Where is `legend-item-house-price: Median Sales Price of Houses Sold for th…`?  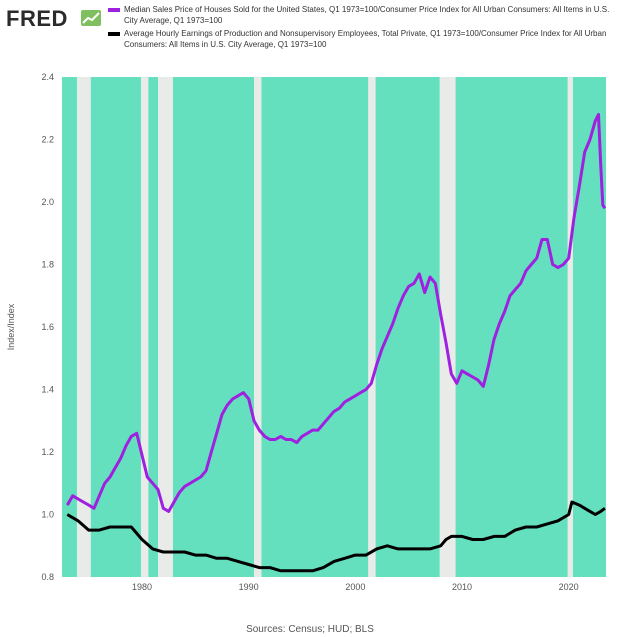 legend-item-house-price: Median Sales Price of Houses Sold for th… is located at coordinates (362, 15).